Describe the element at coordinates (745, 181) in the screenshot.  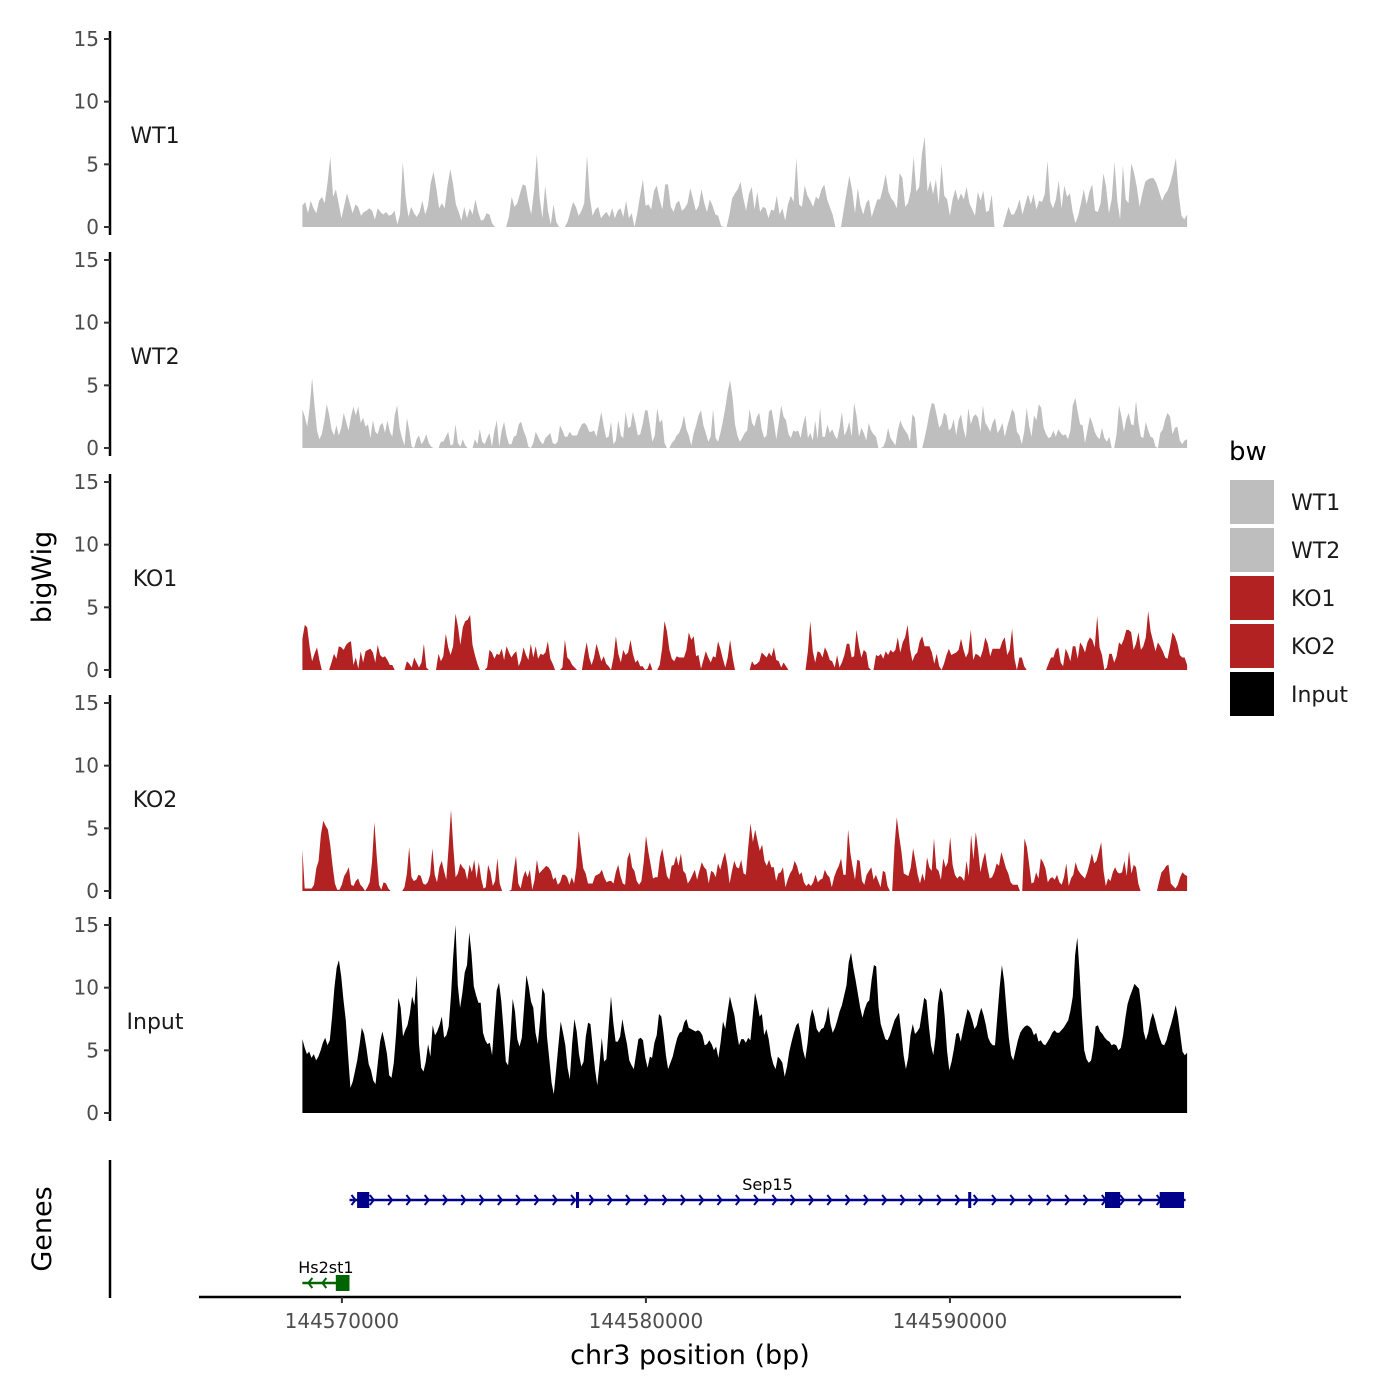
I see `signal-area-wt1` at that location.